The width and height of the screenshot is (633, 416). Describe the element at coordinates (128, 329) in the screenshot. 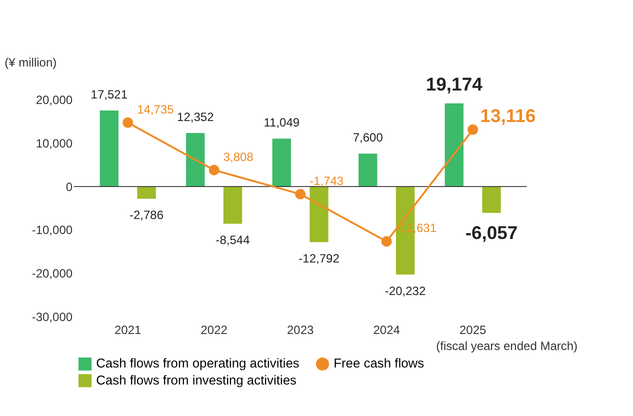

I see `x-tick-label: 2021` at that location.